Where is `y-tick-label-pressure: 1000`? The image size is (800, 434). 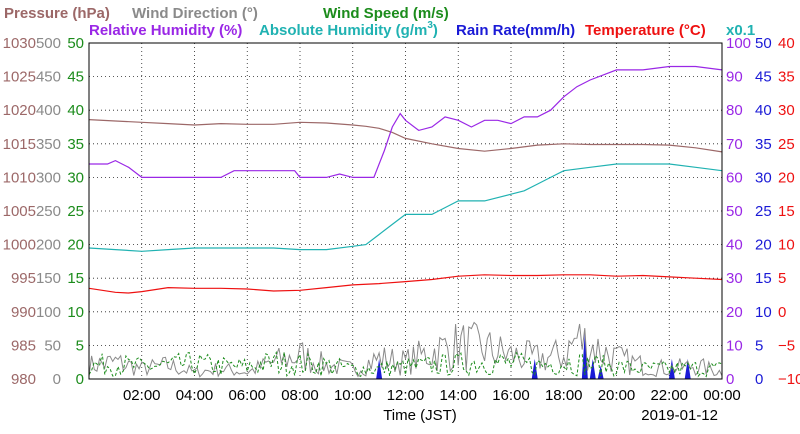
y-tick-label-pressure: 1000 is located at coordinates (19, 245).